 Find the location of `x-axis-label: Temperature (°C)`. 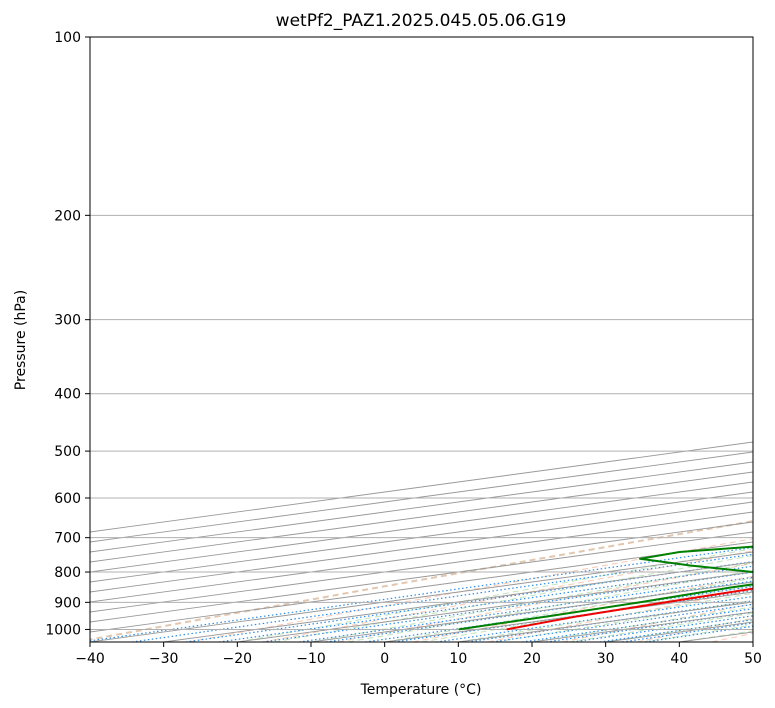

x-axis-label: Temperature (°C) is located at coordinates (421, 690).